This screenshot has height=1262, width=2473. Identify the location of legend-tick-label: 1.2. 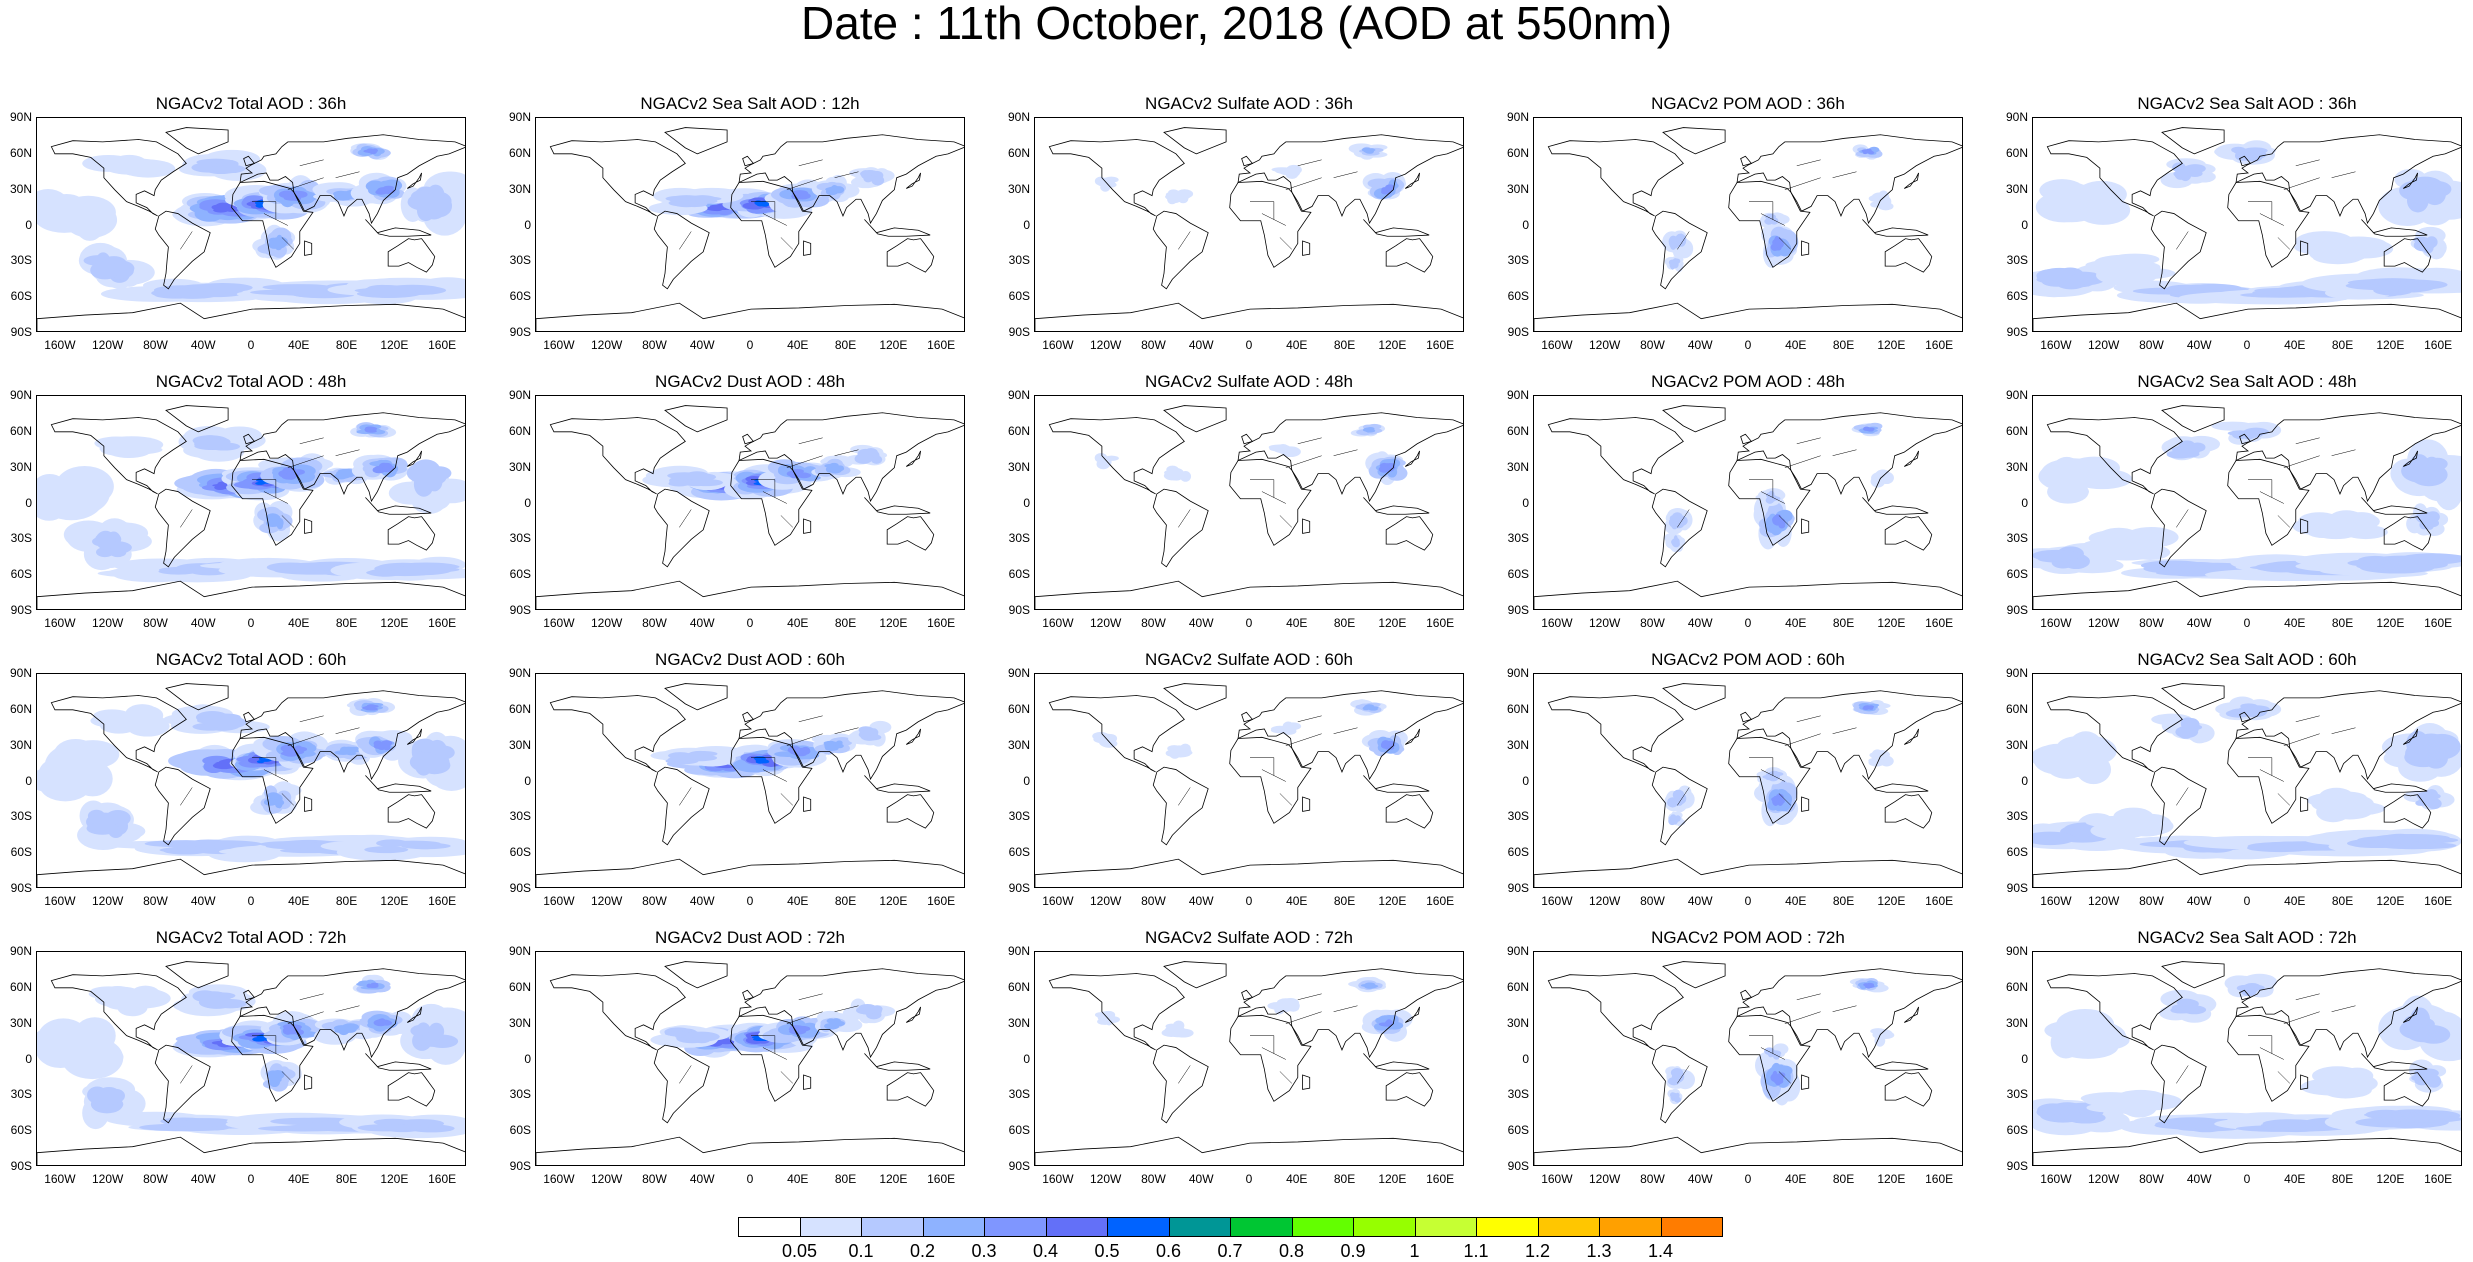
(1537, 1251).